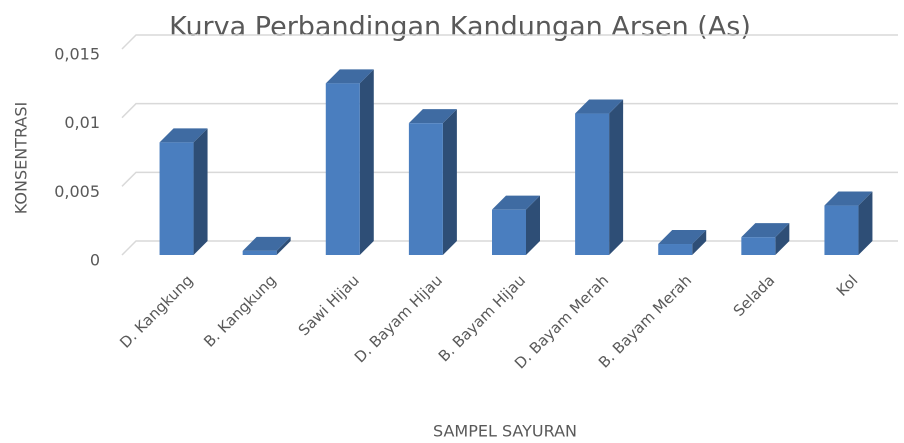  What do you see at coordinates (398, 318) in the screenshot?
I see `x-tick-label: D. Bayam Hijau` at bounding box center [398, 318].